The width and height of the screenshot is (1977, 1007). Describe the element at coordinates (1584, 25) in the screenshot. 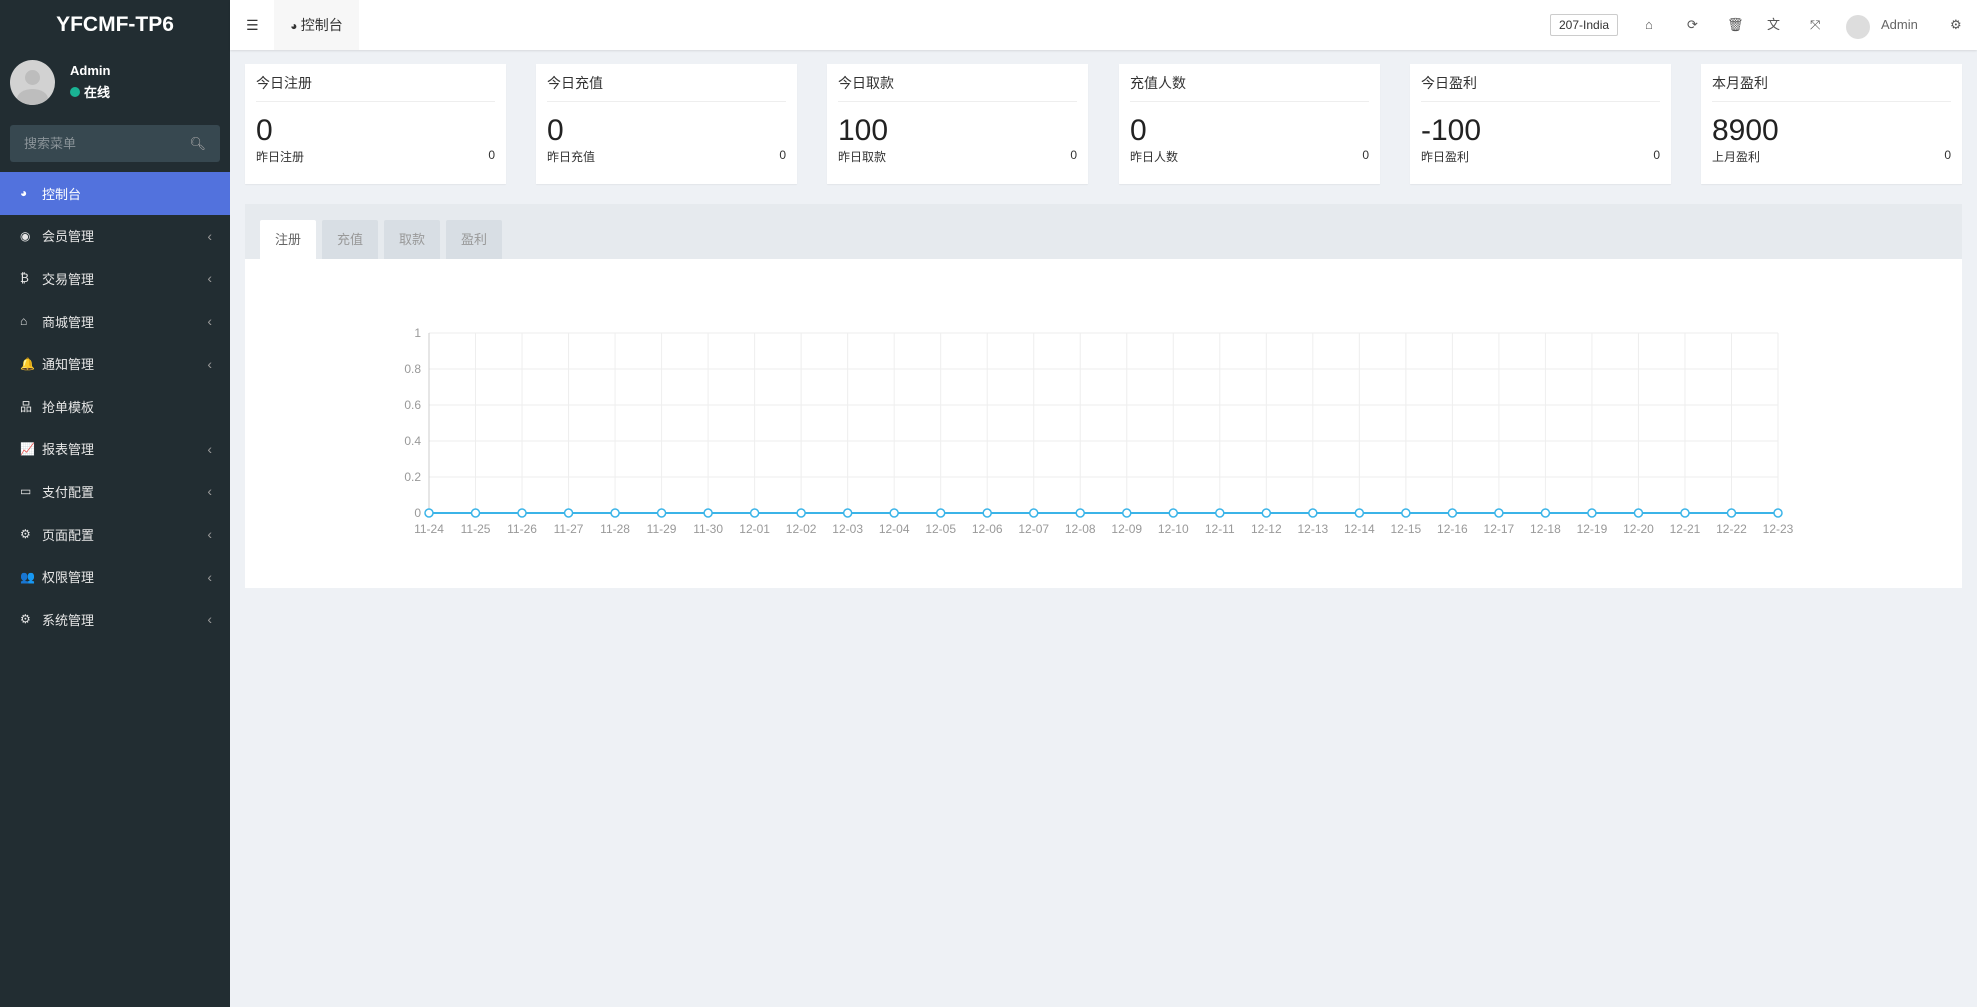

I see `server-badge: 207-India` at that location.